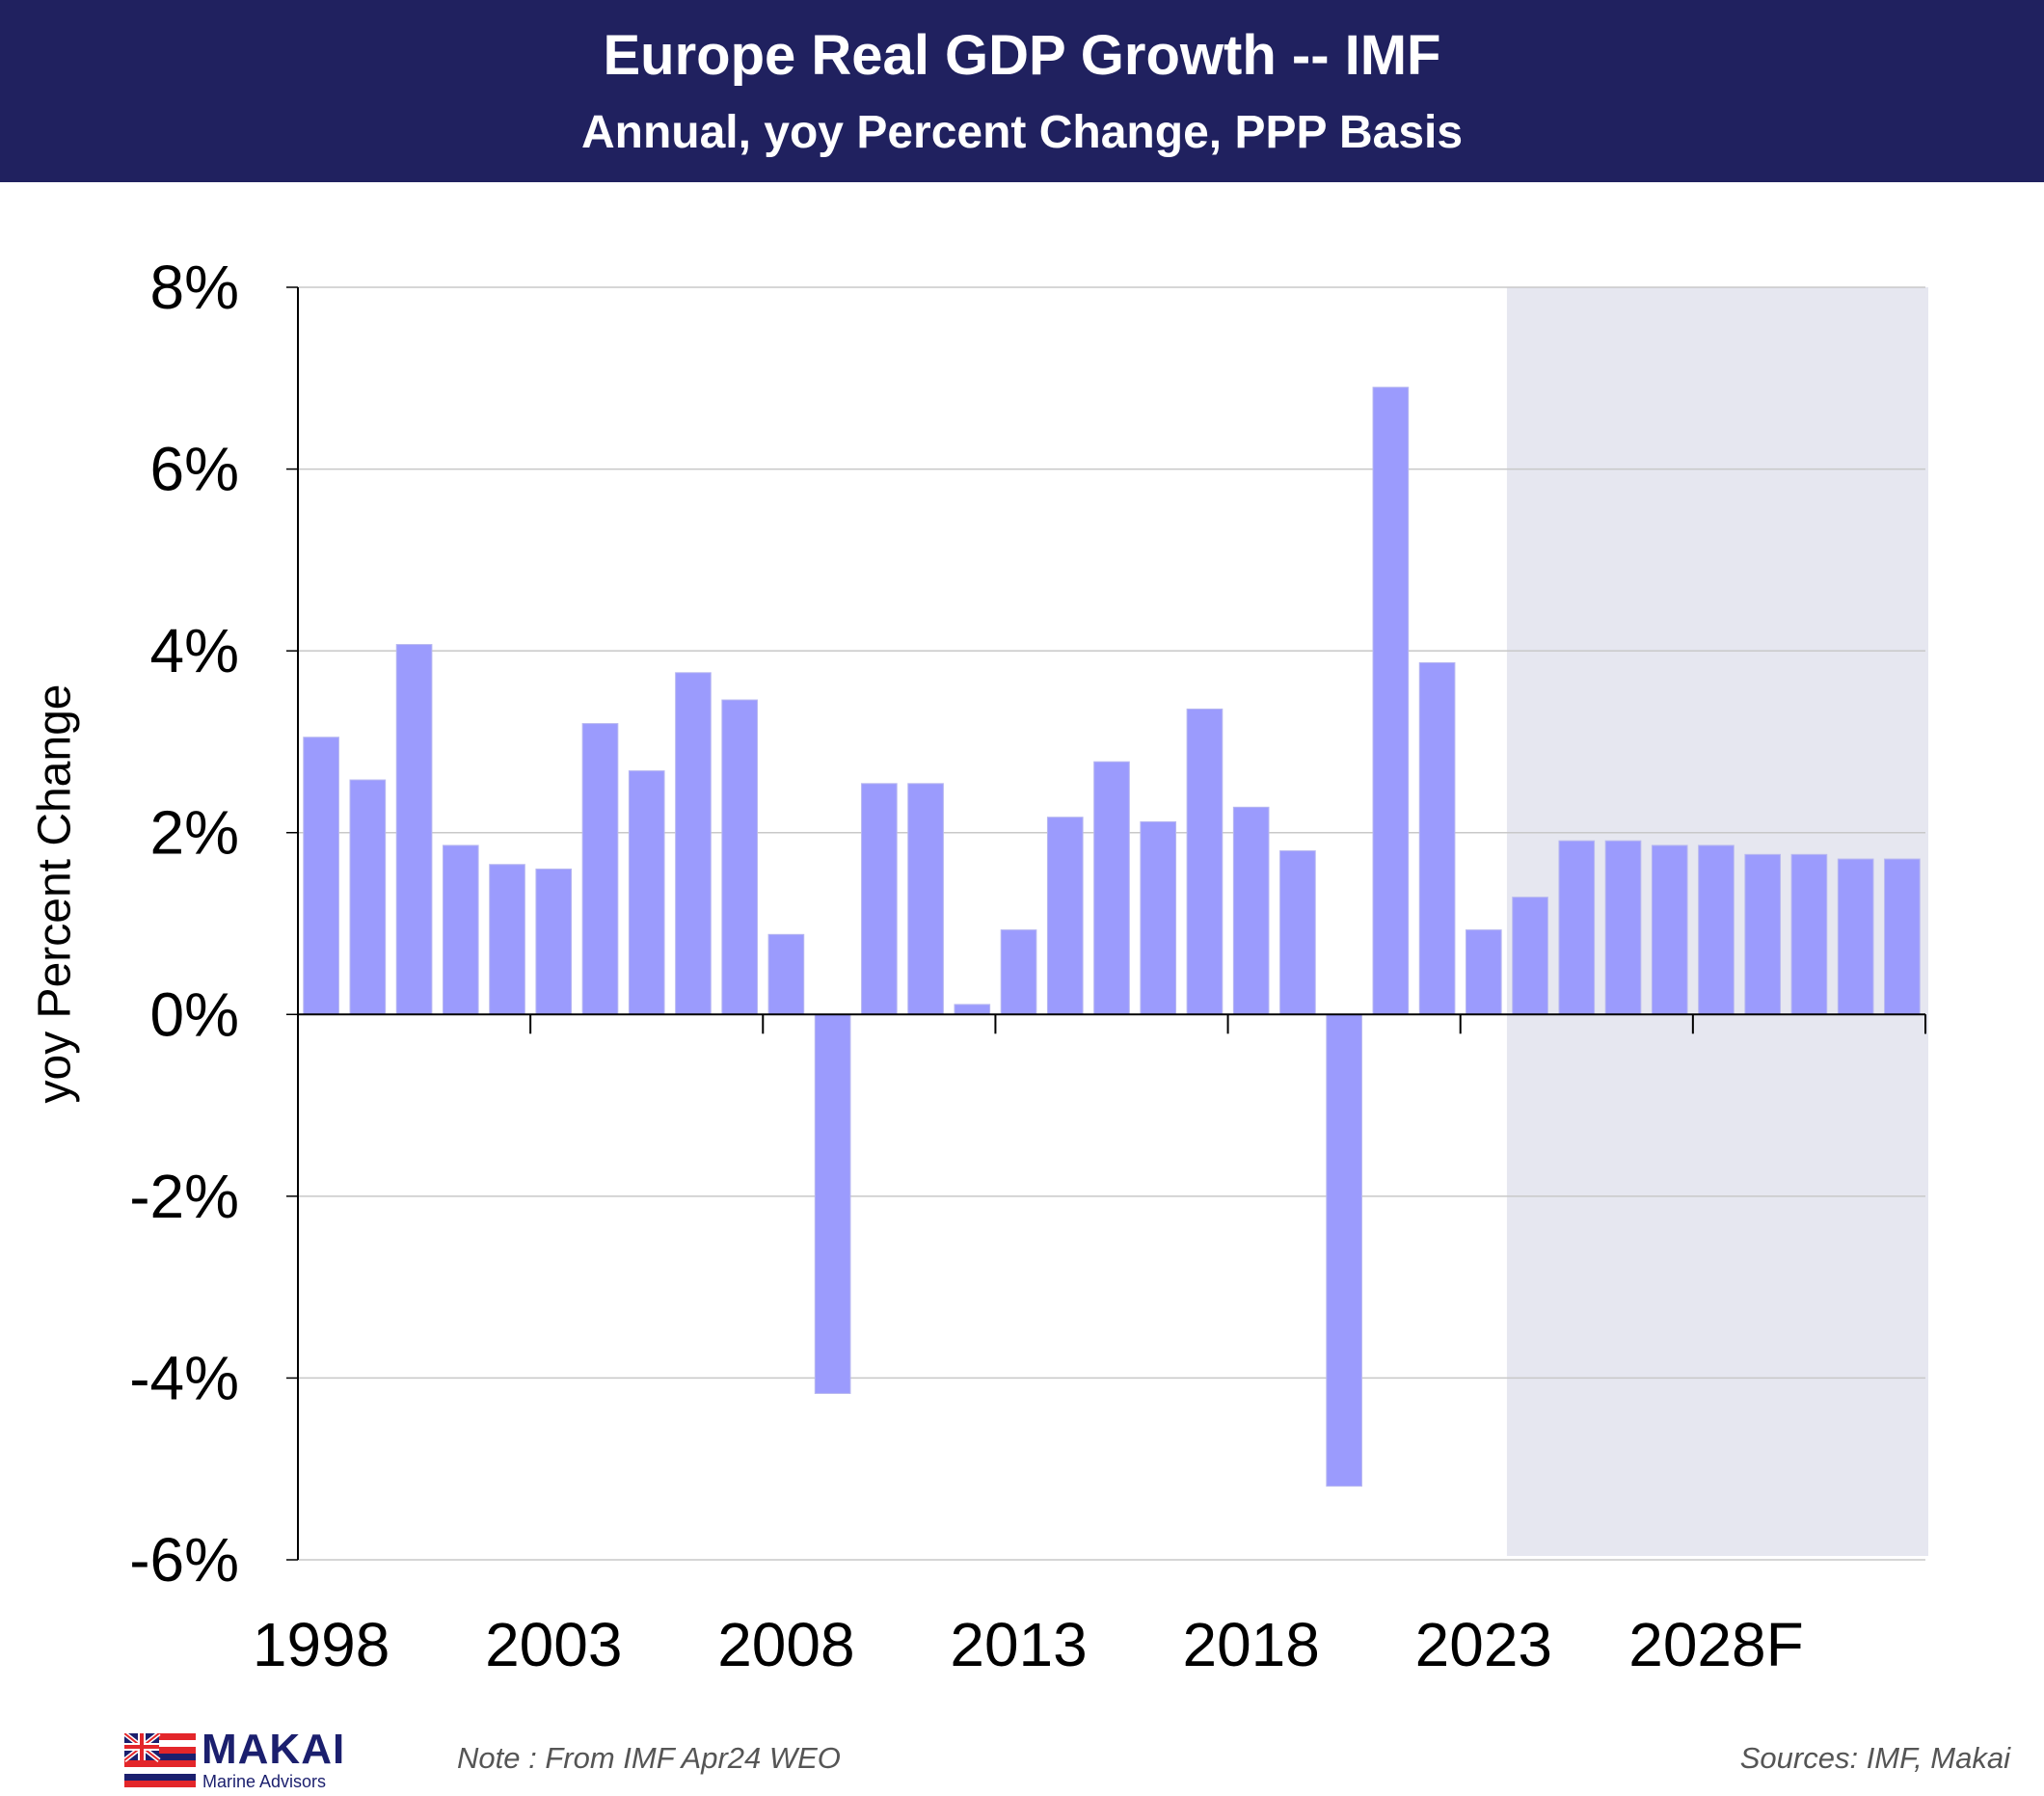 The height and width of the screenshot is (1796, 2044). What do you see at coordinates (879, 899) in the screenshot?
I see `bar-2010` at bounding box center [879, 899].